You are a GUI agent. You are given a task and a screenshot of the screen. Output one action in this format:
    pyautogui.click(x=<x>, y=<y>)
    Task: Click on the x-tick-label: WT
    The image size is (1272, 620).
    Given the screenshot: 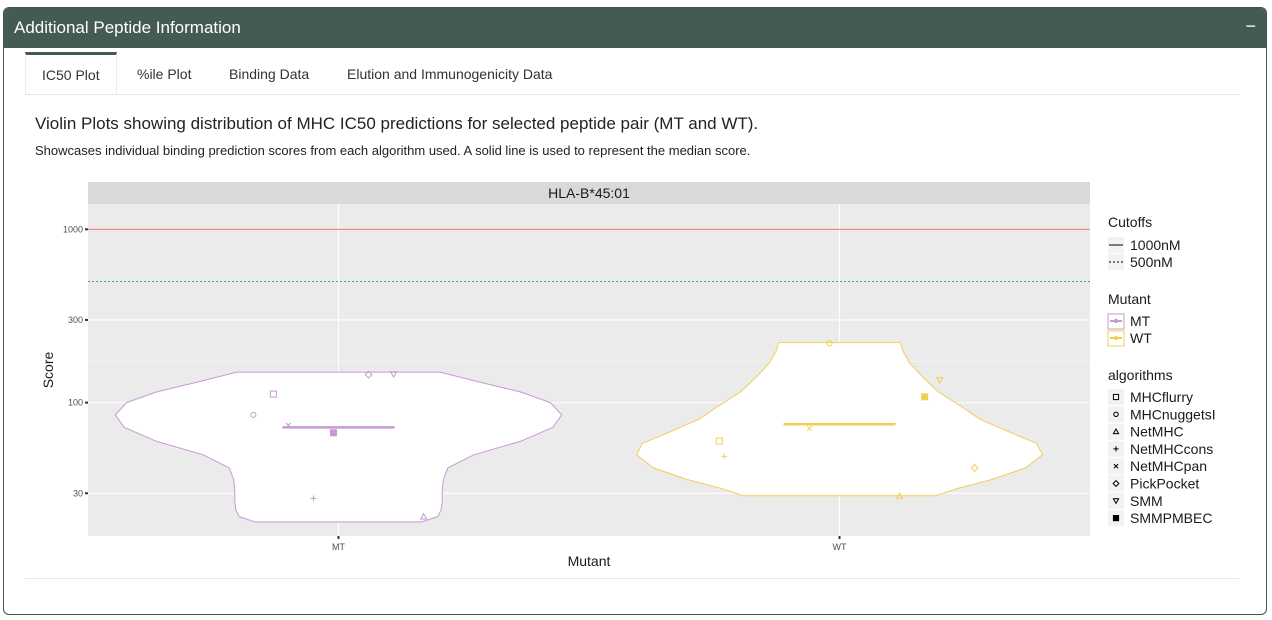 What is the action you would take?
    pyautogui.click(x=840, y=547)
    